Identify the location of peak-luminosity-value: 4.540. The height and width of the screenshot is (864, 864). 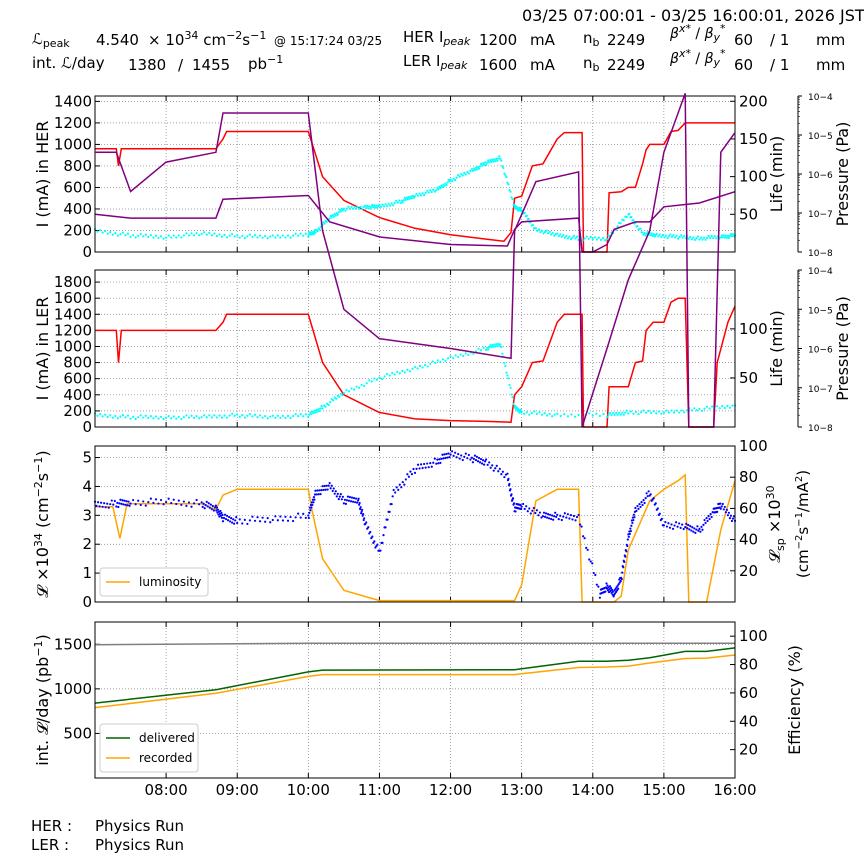
(117, 40).